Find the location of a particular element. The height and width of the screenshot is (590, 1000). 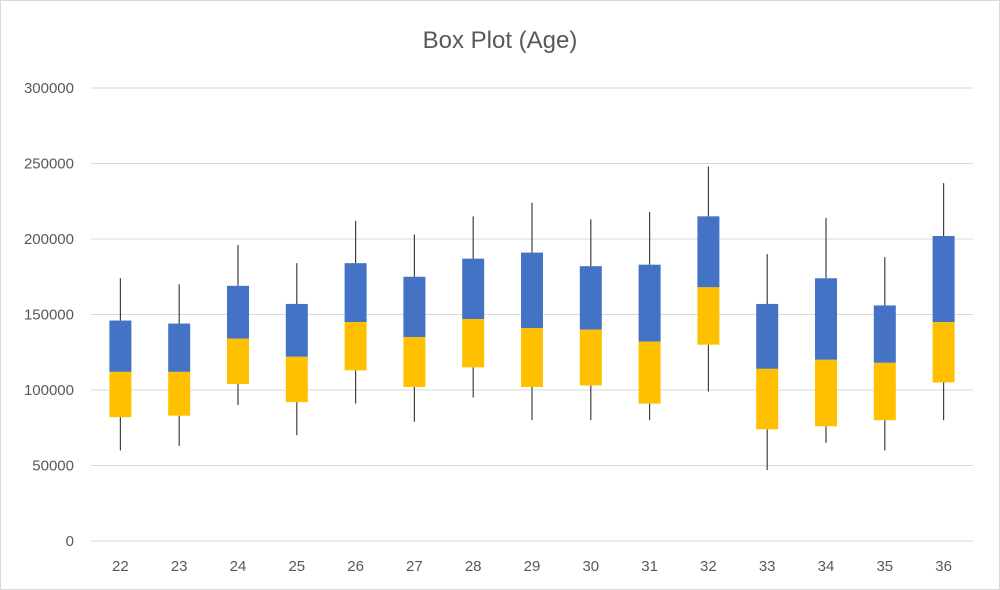

y-tick-label: 100000 is located at coordinates (49, 390).